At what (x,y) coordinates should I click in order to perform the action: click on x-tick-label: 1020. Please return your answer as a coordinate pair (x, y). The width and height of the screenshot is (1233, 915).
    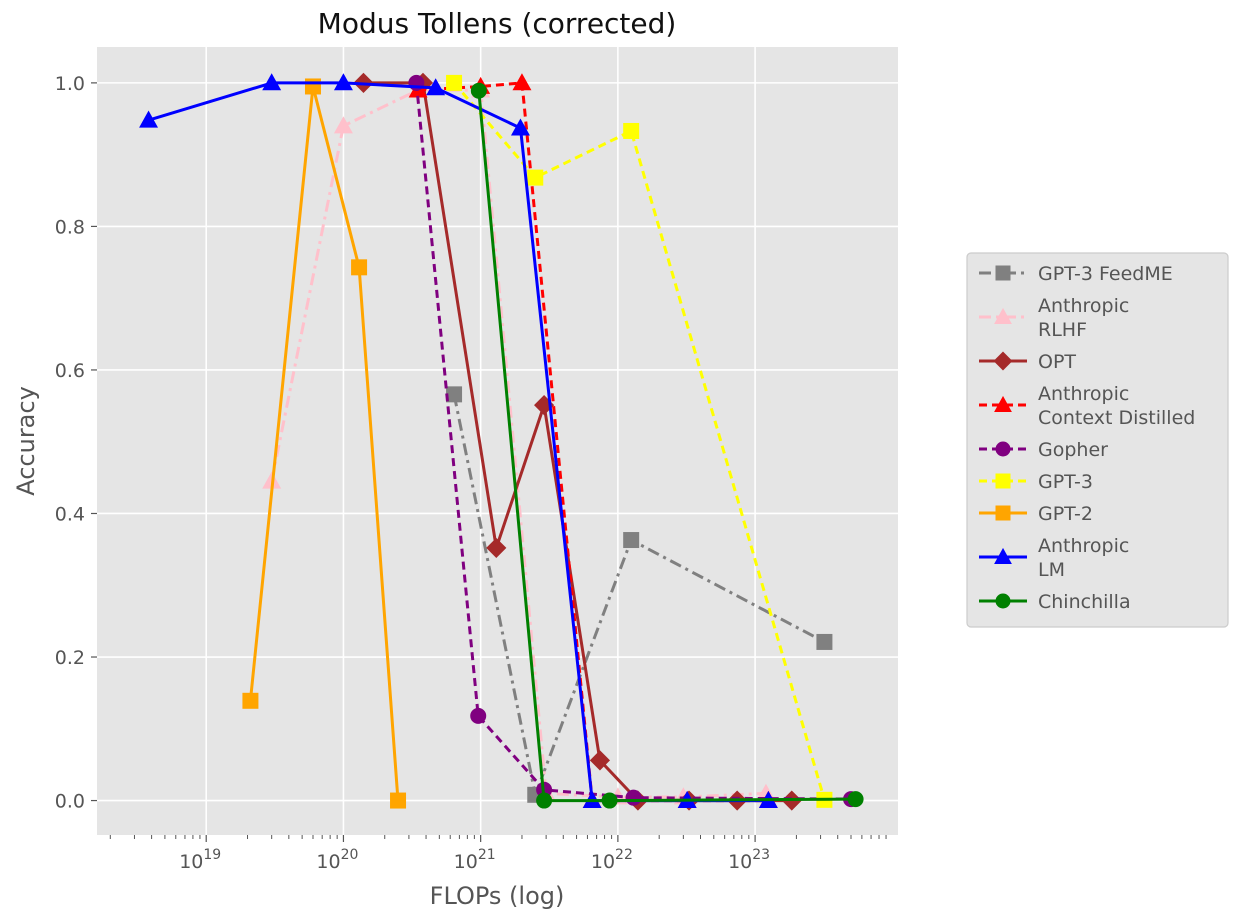
    Looking at the image, I should click on (337, 860).